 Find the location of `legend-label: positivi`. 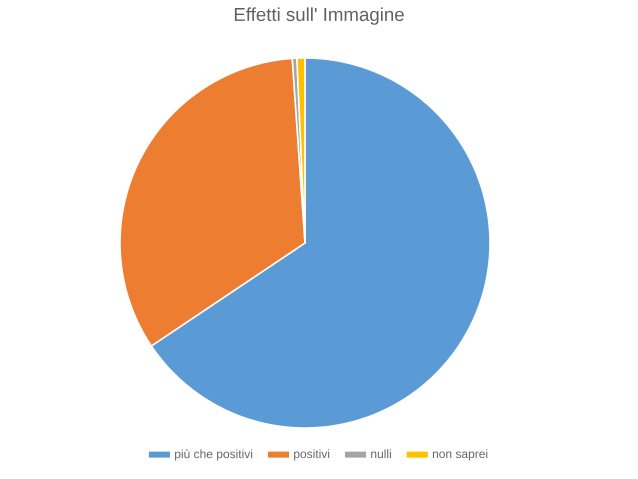

legend-label: positivi is located at coordinates (312, 454).